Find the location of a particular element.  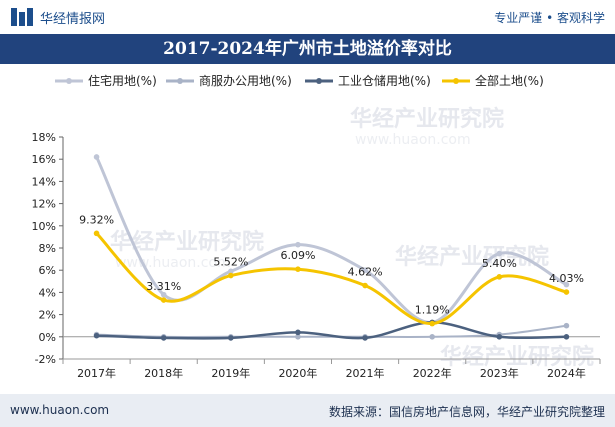

x-tick-label: 2018年 is located at coordinates (163, 373).